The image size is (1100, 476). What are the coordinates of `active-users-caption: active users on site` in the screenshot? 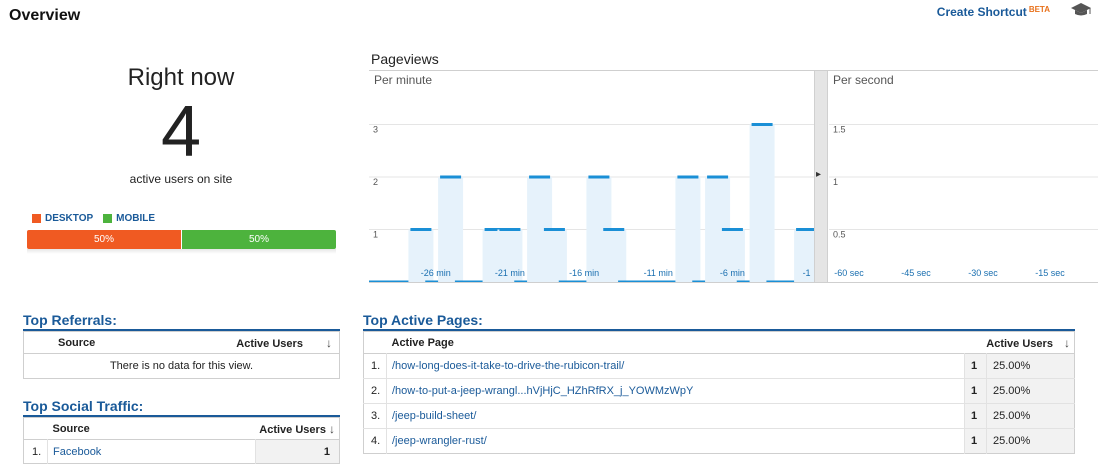 It's located at (181, 179).